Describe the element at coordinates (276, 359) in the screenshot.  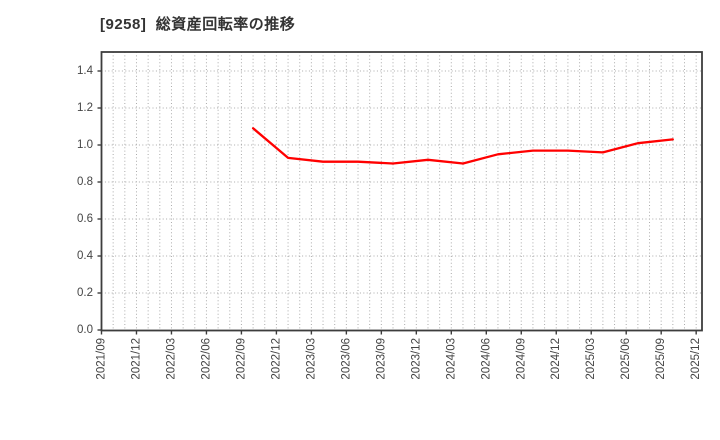
I see `x-tick-label: 2022/12` at that location.